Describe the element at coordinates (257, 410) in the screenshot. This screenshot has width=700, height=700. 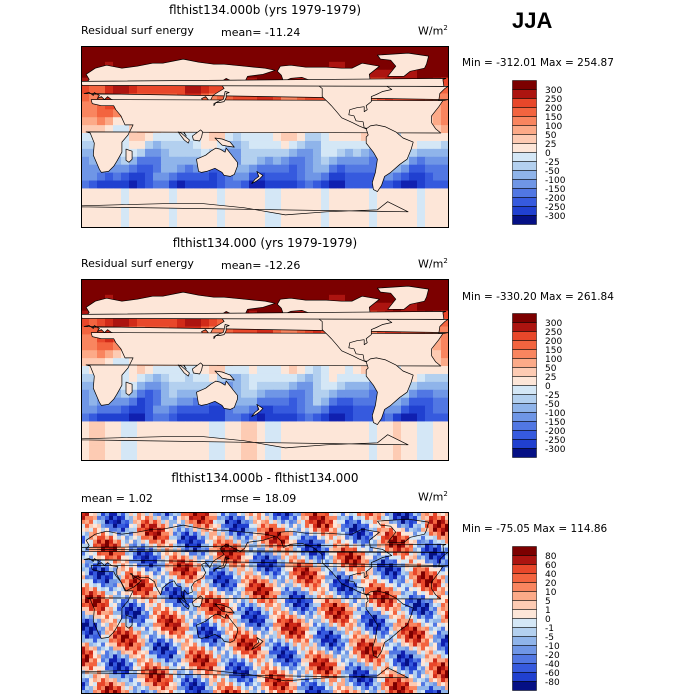
I see `coastline-newzealand` at that location.